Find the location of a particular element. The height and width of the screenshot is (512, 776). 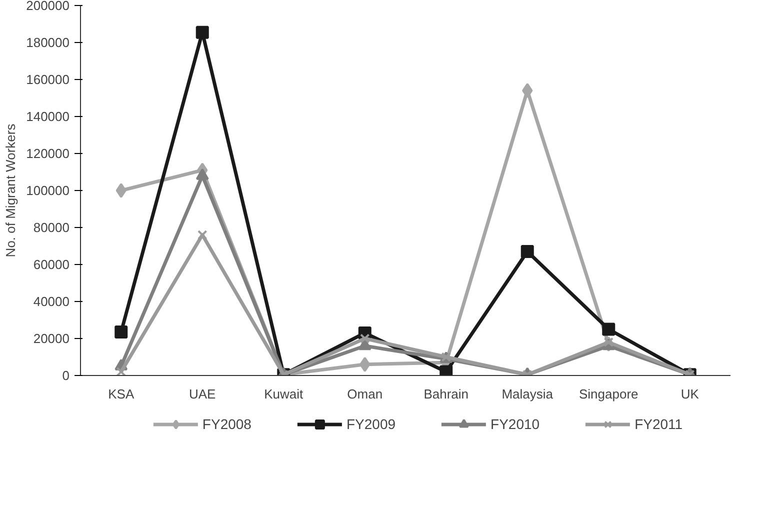

x-tick-label: UK is located at coordinates (690, 394).